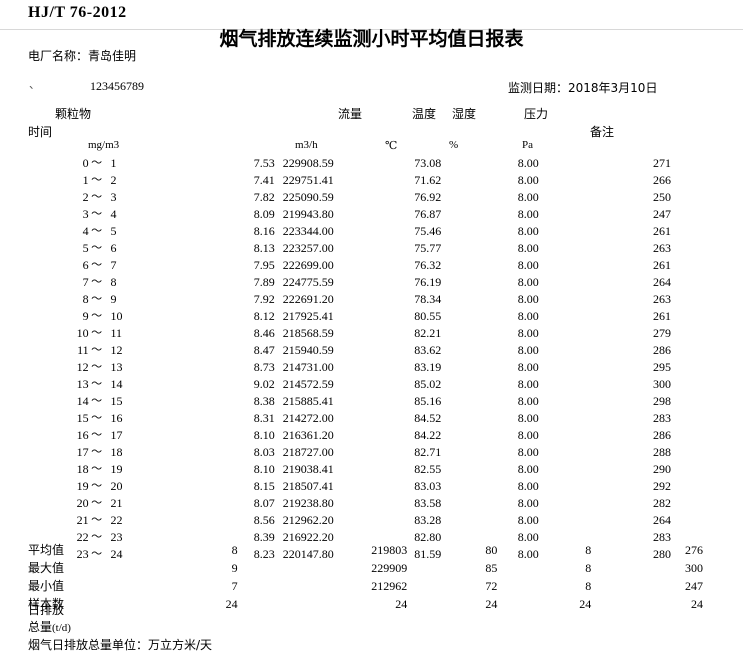  What do you see at coordinates (308, 367) in the screenshot?
I see `cell-flow: 214731.00` at bounding box center [308, 367].